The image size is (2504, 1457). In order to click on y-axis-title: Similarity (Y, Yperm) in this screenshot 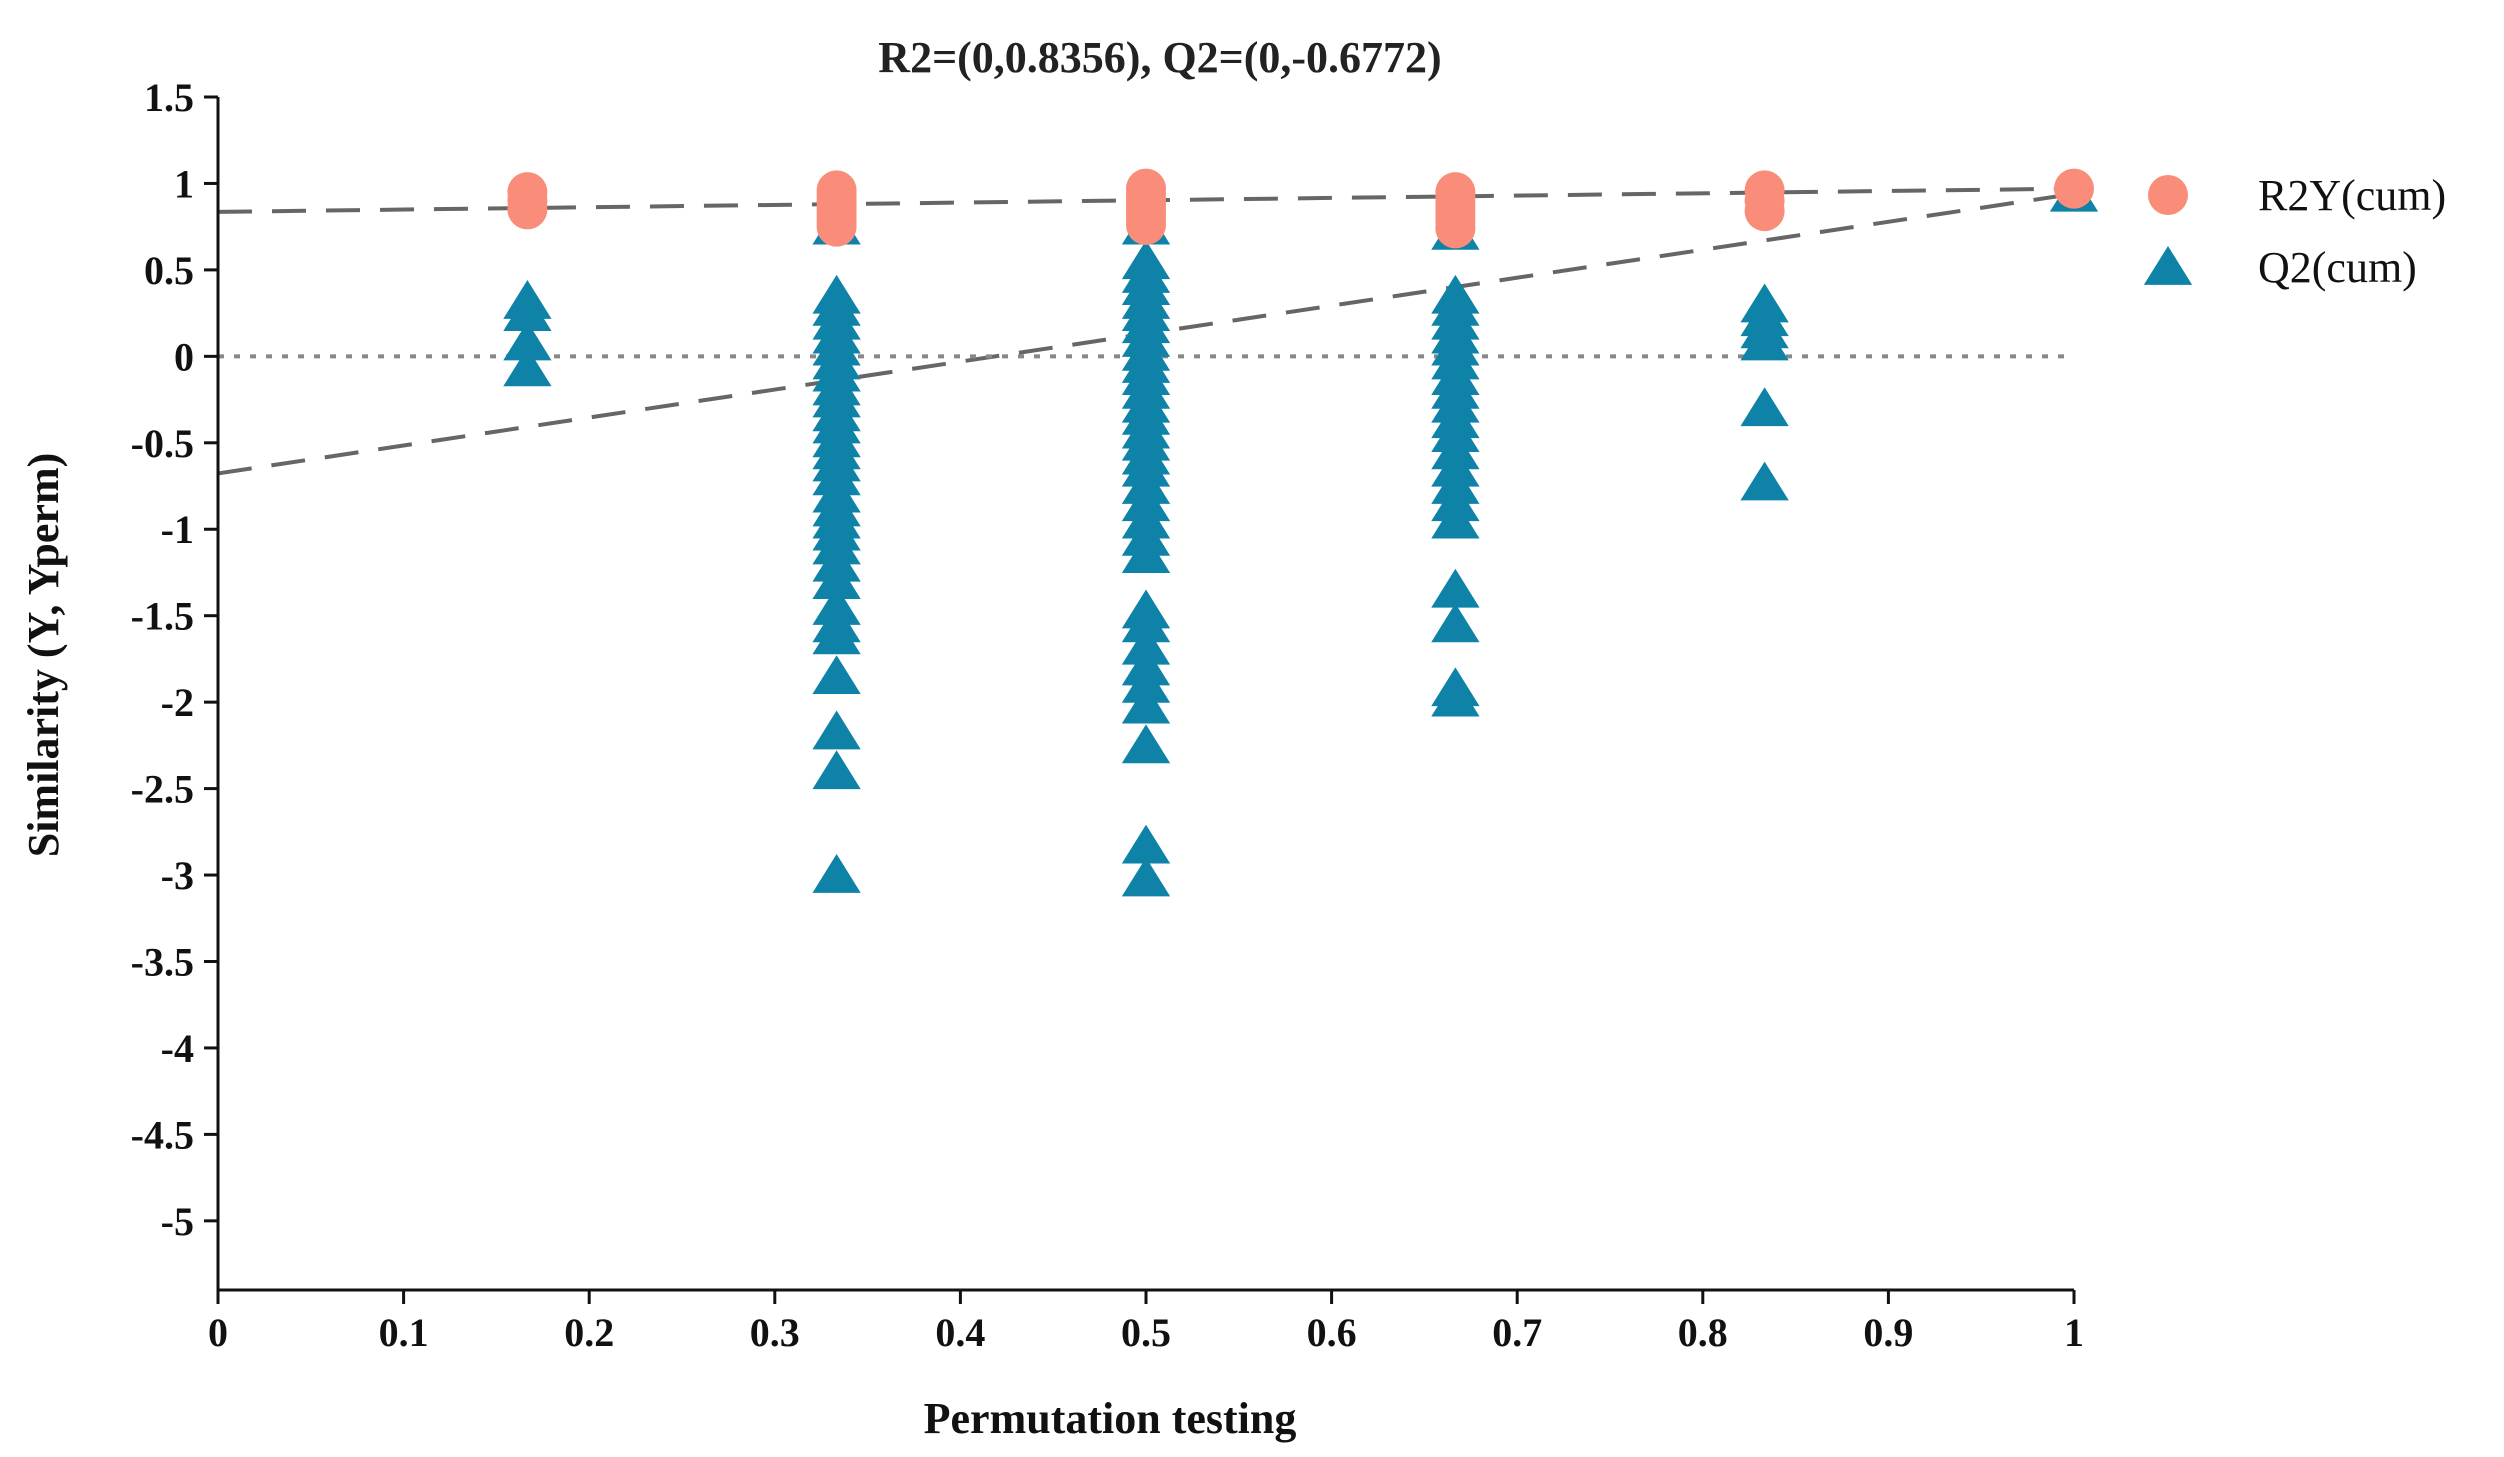, I will do `click(43, 655)`.